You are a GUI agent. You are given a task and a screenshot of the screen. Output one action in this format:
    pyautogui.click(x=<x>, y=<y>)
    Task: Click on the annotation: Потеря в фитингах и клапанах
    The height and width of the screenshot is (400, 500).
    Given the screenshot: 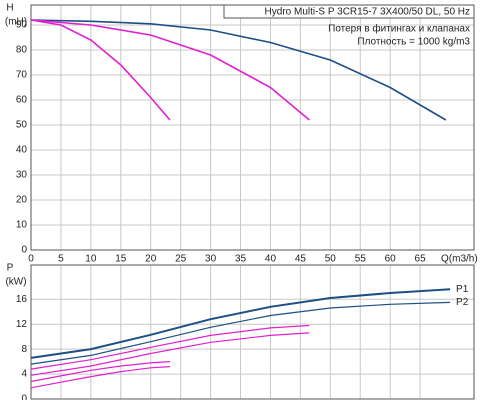 What is the action you would take?
    pyautogui.click(x=399, y=29)
    